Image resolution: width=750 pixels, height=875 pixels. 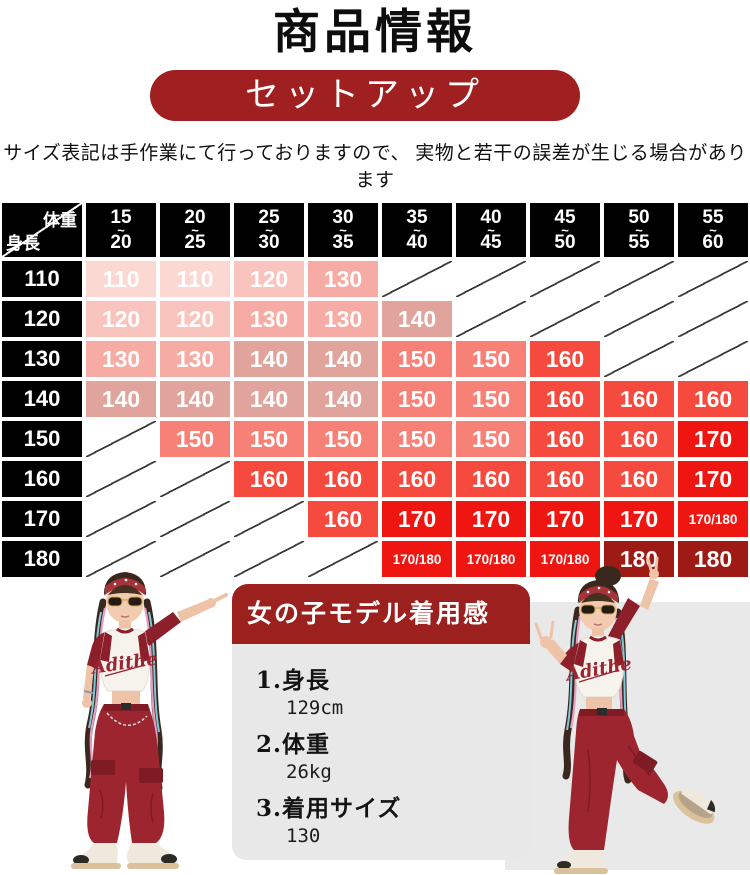 I want to click on height-row-header: 140, so click(x=42, y=399).